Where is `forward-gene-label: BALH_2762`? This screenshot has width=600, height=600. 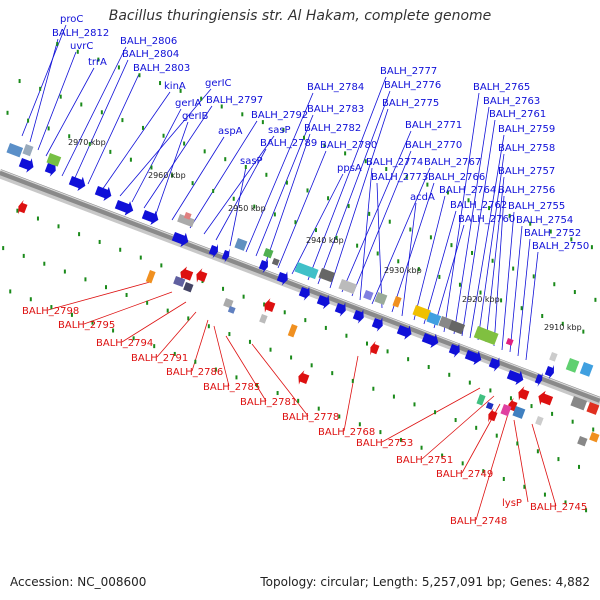
forward-gene-label: BALH_2762 is located at coordinates (478, 205).